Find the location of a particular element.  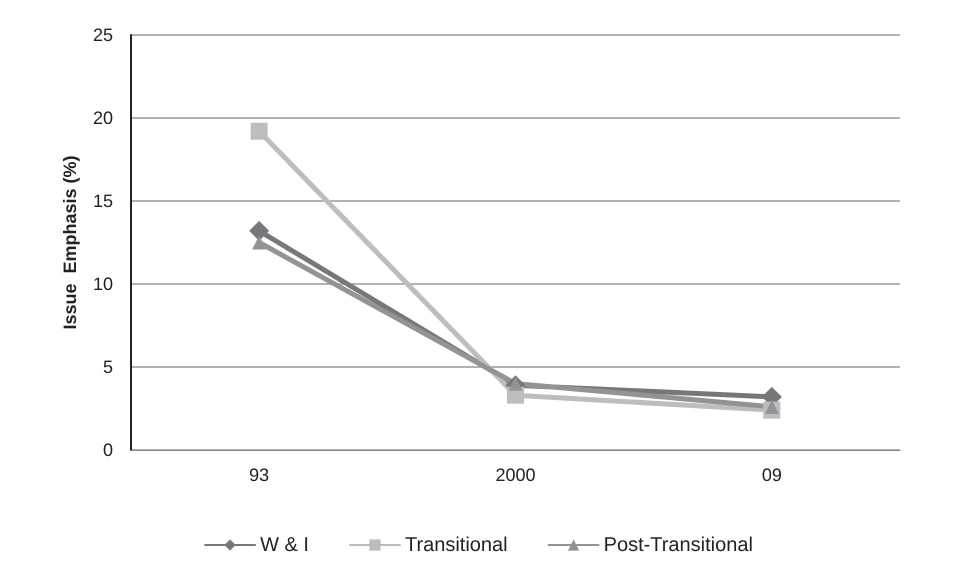

legend-label: W & I is located at coordinates (284, 545).